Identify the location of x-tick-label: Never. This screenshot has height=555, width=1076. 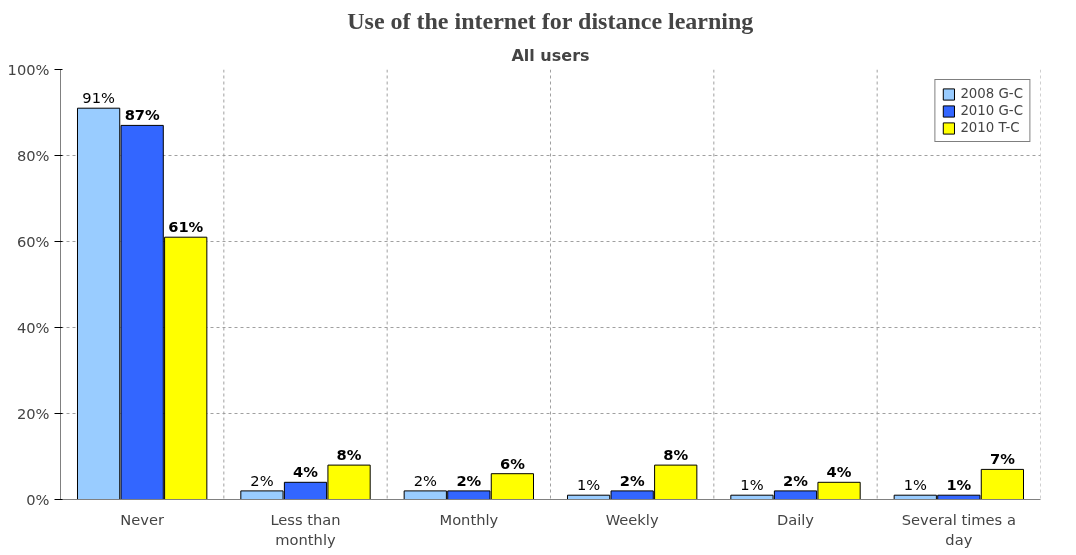
(142, 519).